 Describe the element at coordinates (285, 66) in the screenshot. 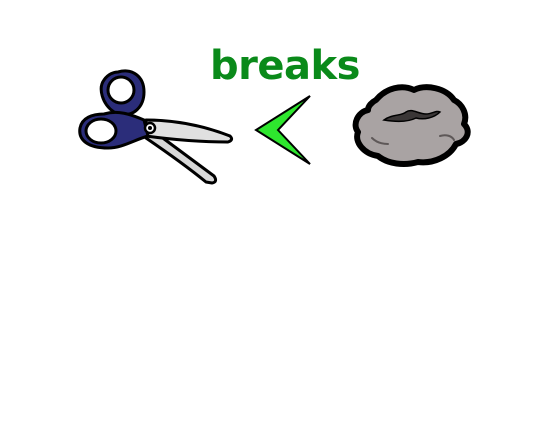

I see `relation-label: breaks` at that location.